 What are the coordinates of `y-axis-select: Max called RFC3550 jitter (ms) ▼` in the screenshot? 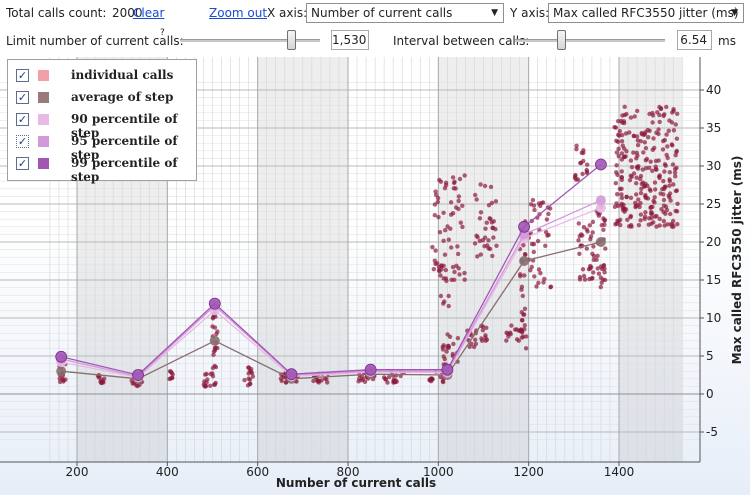 It's located at (646, 13).